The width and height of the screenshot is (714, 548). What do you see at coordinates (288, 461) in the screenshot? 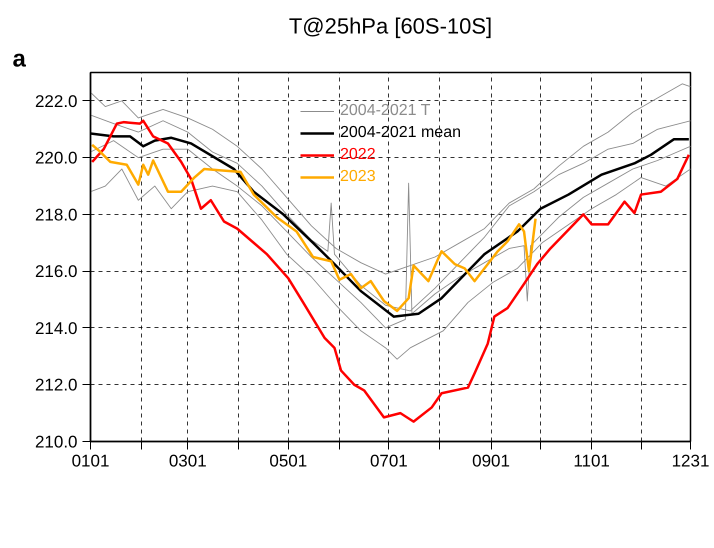
I see `x-tick-label: 0501` at bounding box center [288, 461].